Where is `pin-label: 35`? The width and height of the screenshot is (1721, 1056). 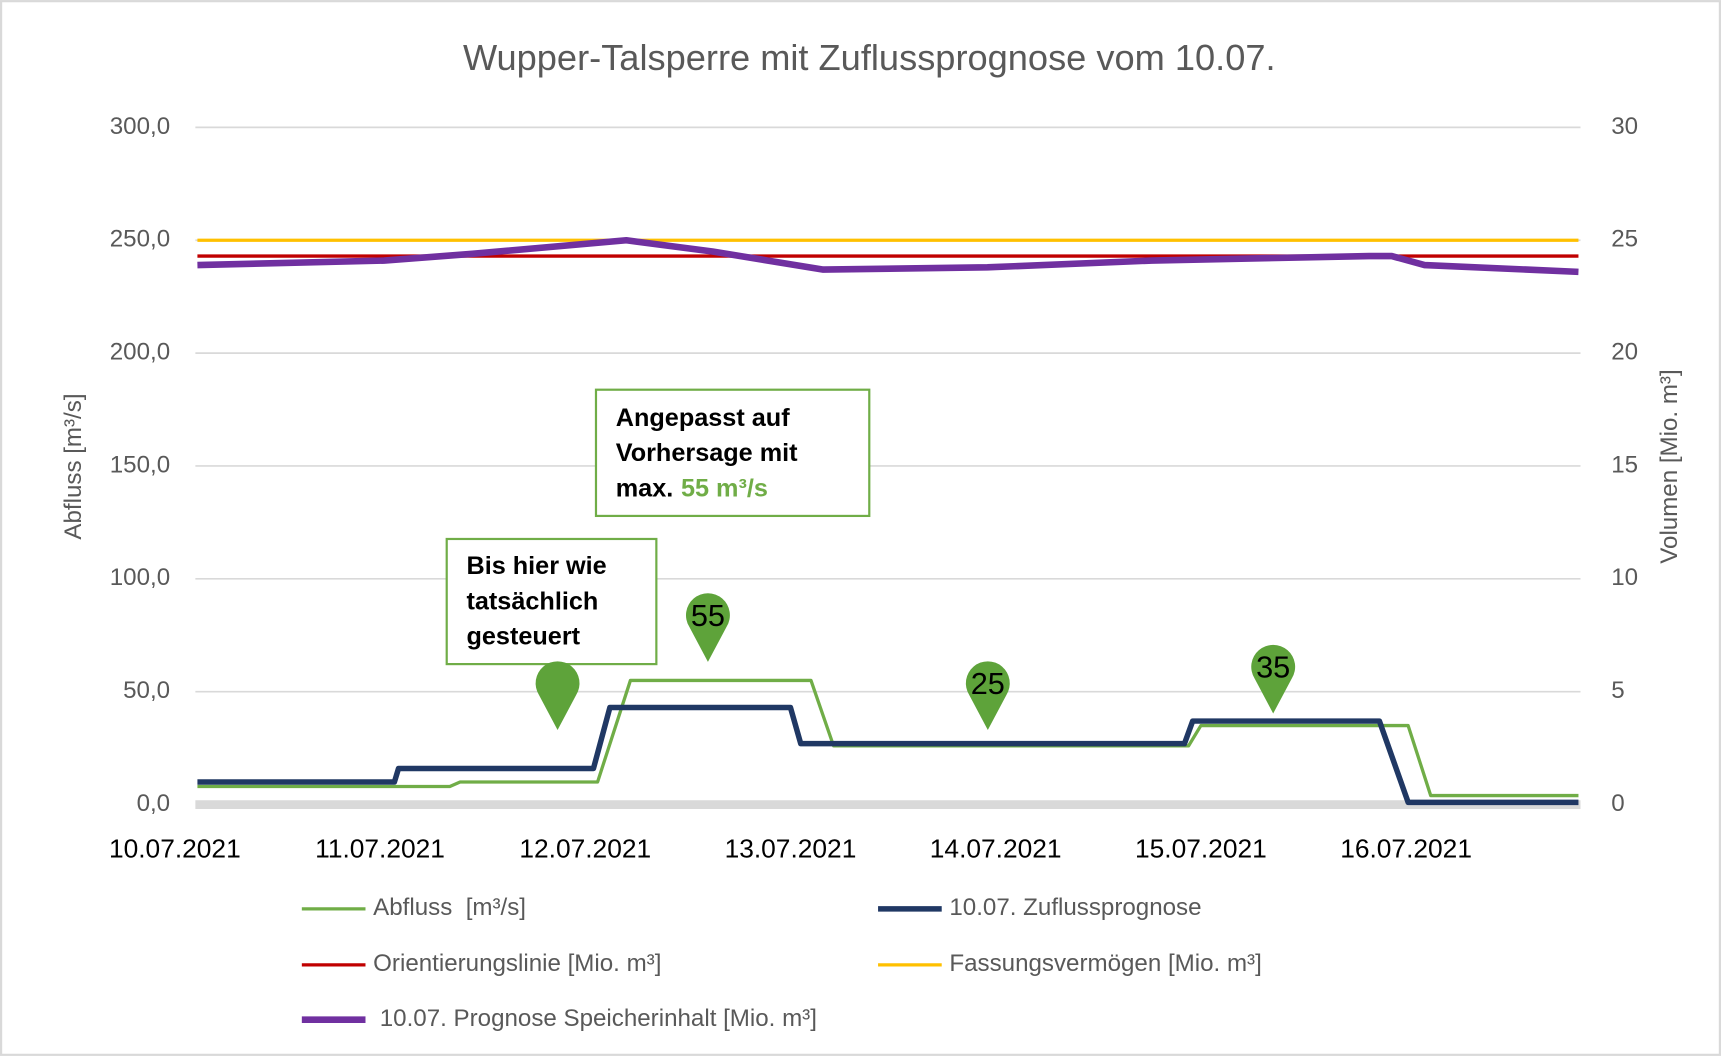 pin-label: 35 is located at coordinates (1273, 667).